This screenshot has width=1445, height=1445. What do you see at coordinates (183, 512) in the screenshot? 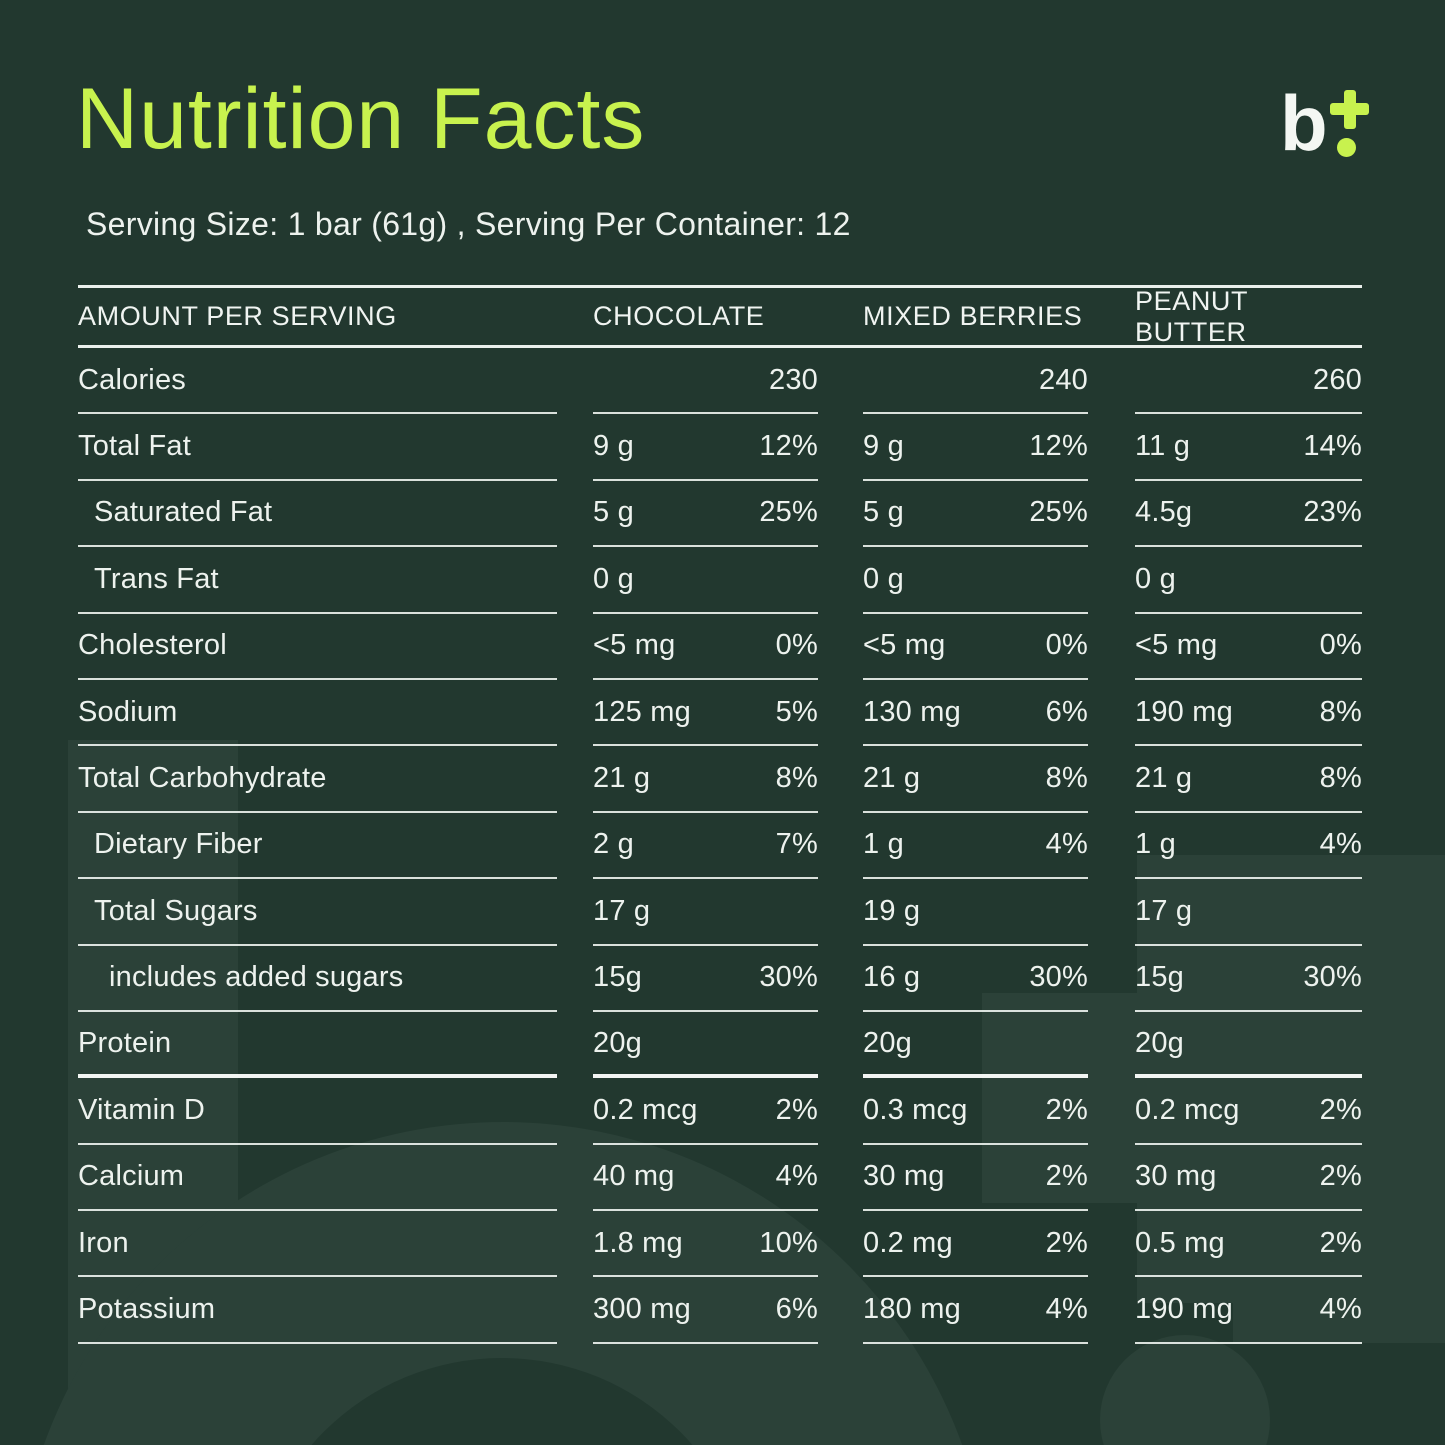
I see `row-label: Saturated Fat` at bounding box center [183, 512].